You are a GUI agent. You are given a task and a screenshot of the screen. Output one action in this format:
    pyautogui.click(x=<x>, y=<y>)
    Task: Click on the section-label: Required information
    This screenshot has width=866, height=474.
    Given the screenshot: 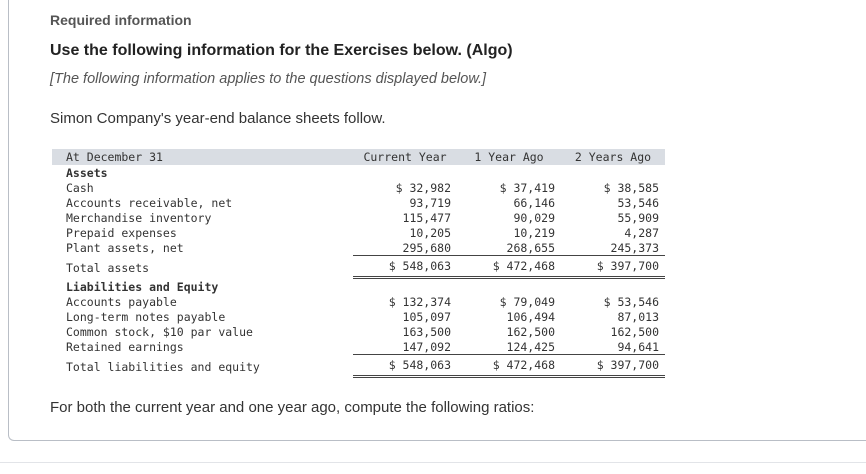 What is the action you would take?
    pyautogui.click(x=121, y=20)
    